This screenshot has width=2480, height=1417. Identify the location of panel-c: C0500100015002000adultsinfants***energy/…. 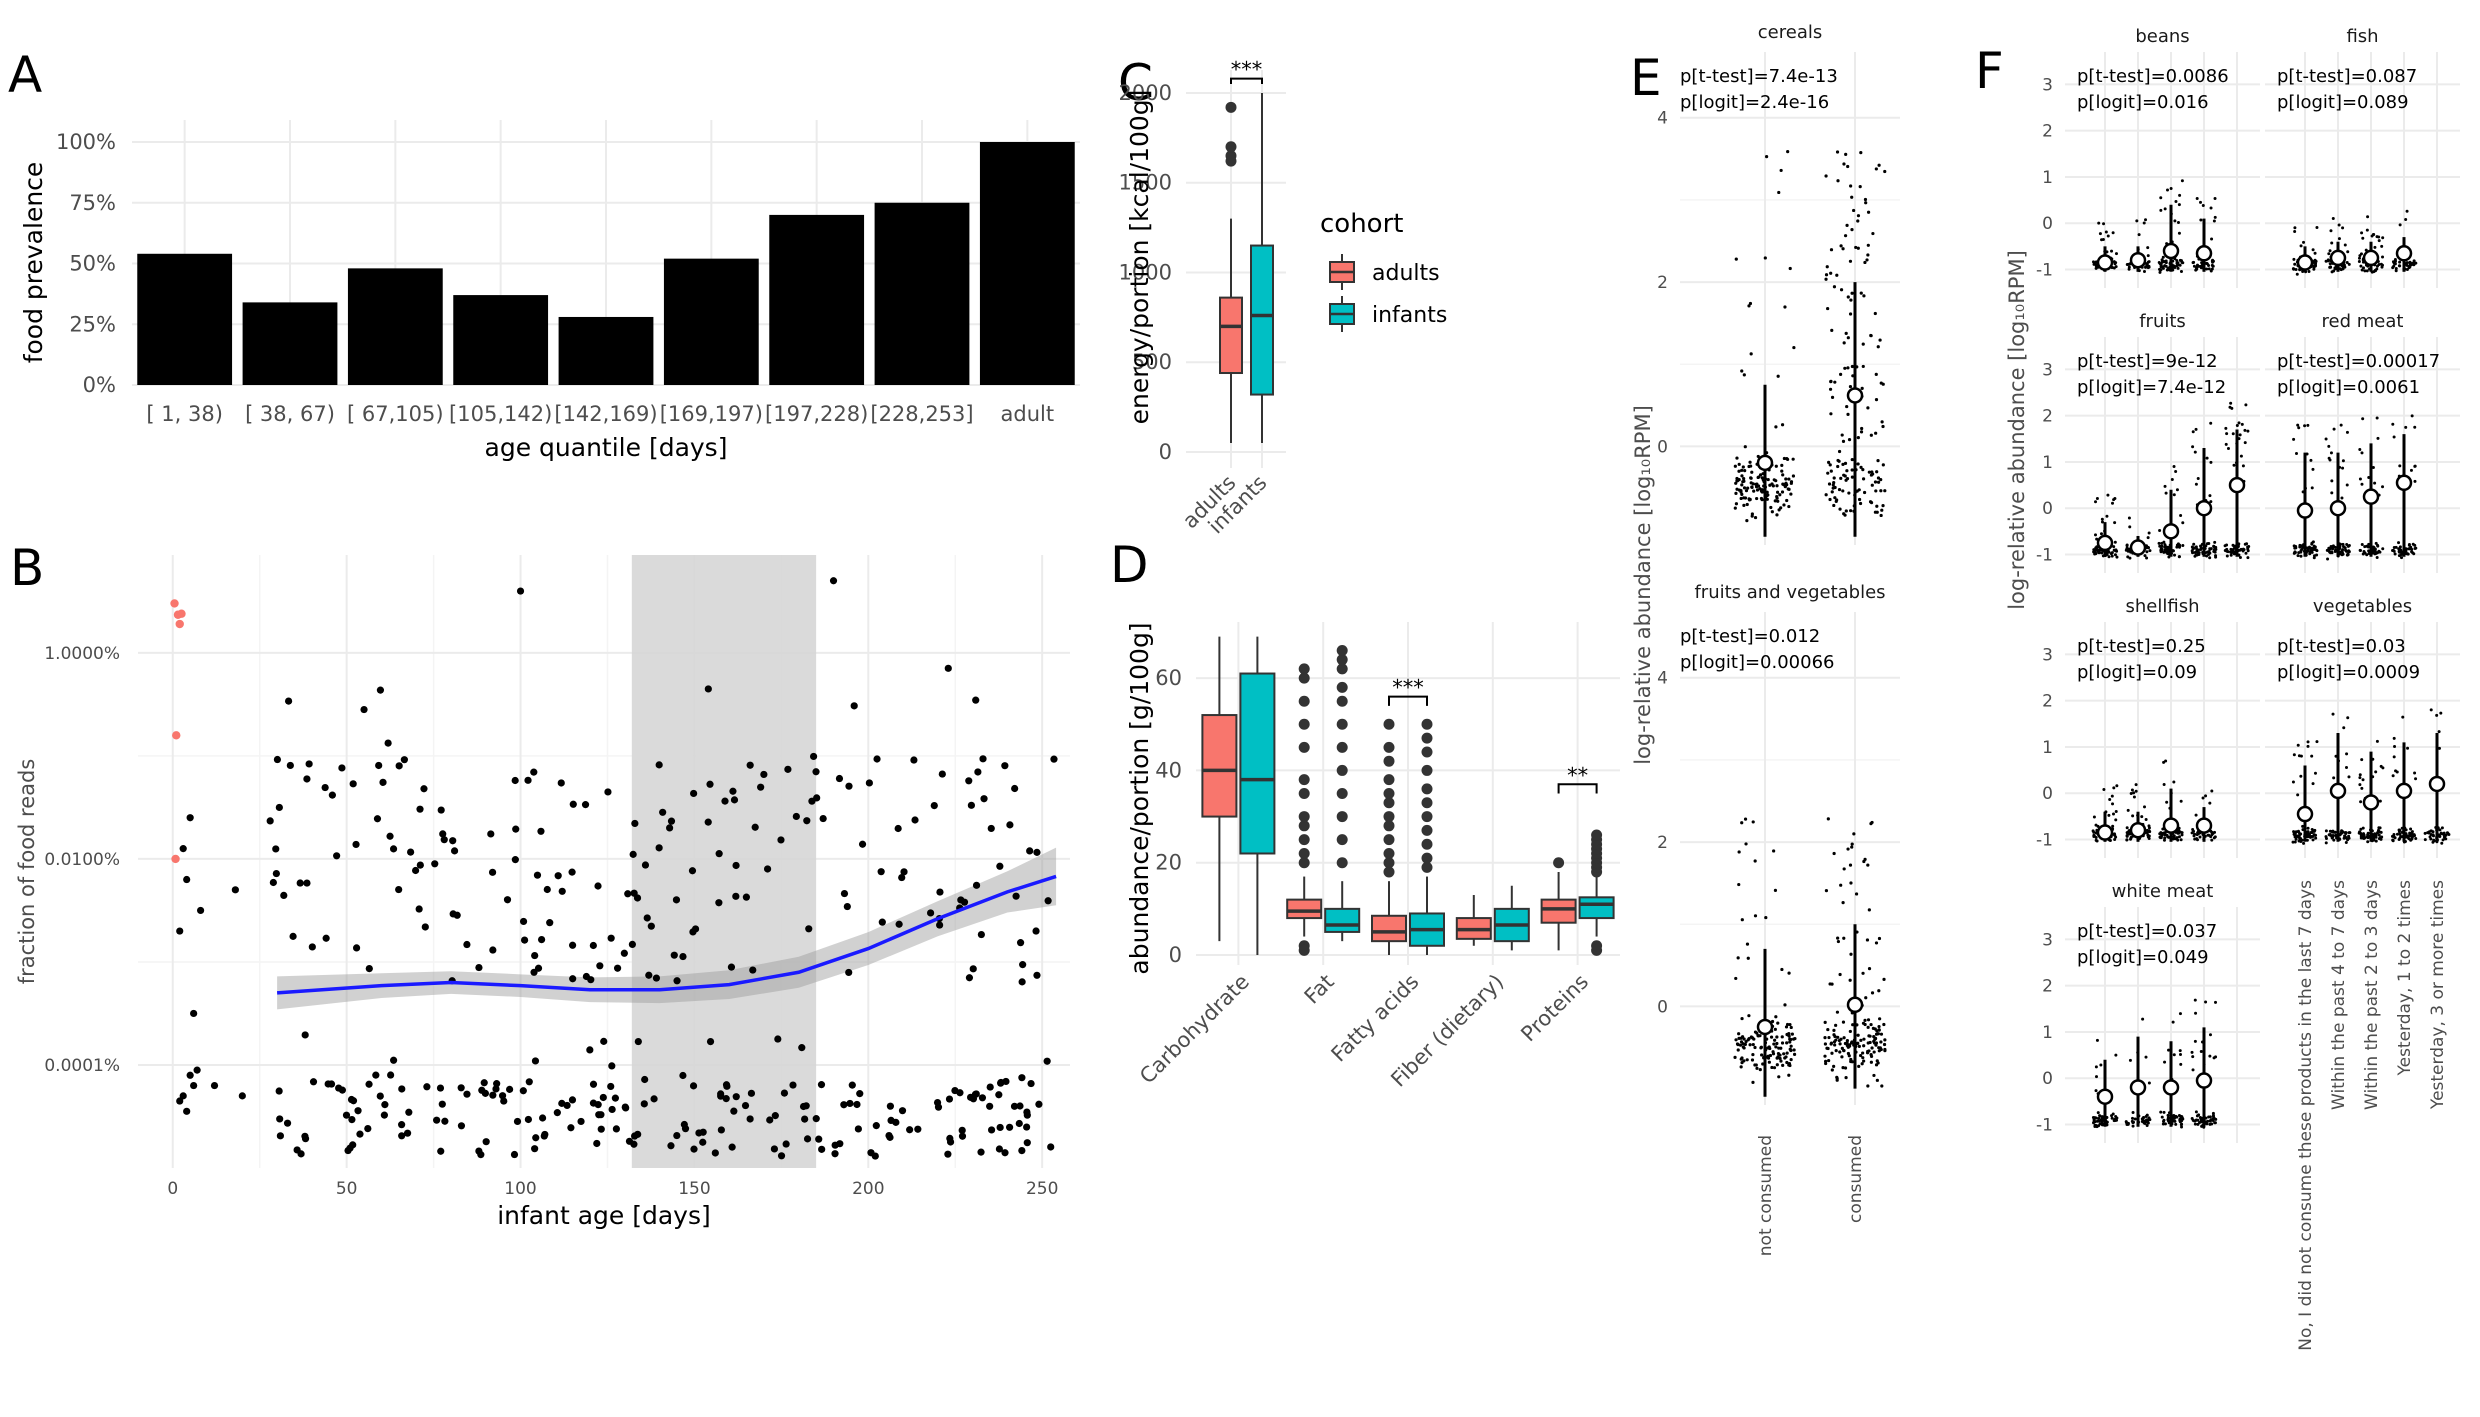
(1282, 296).